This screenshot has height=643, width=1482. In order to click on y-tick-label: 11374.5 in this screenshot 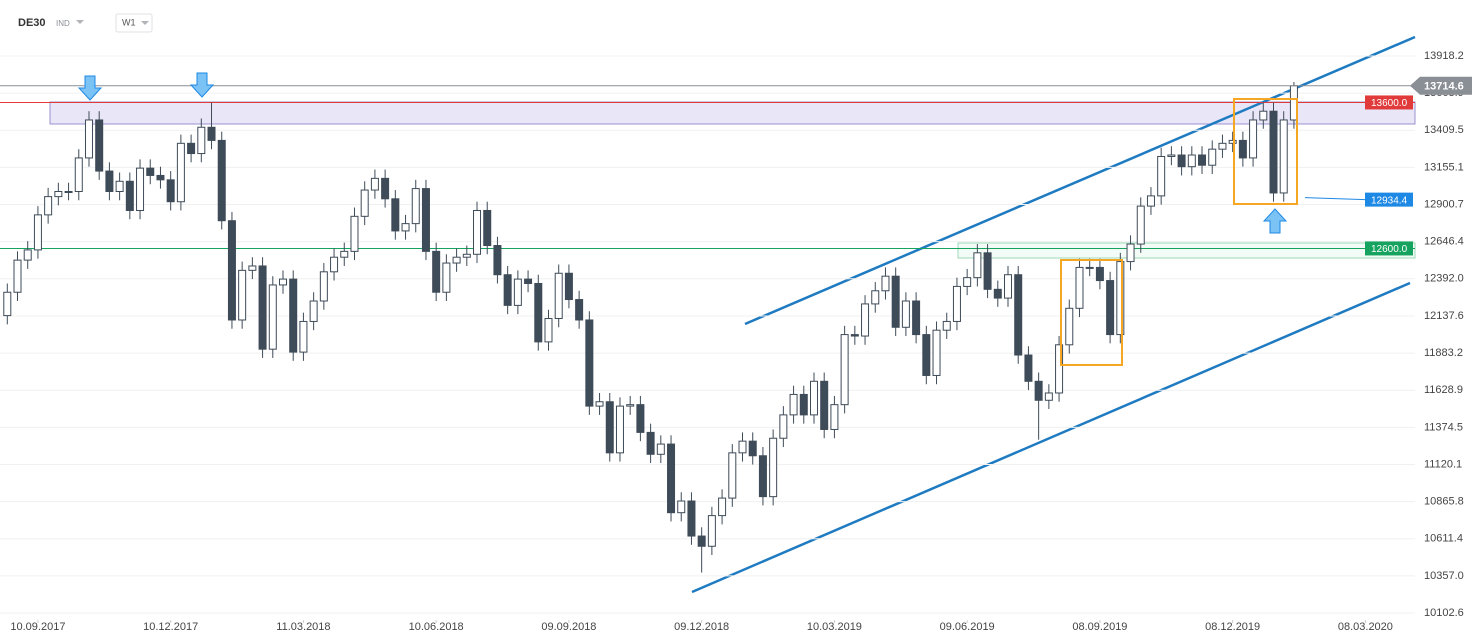, I will do `click(1443, 427)`.